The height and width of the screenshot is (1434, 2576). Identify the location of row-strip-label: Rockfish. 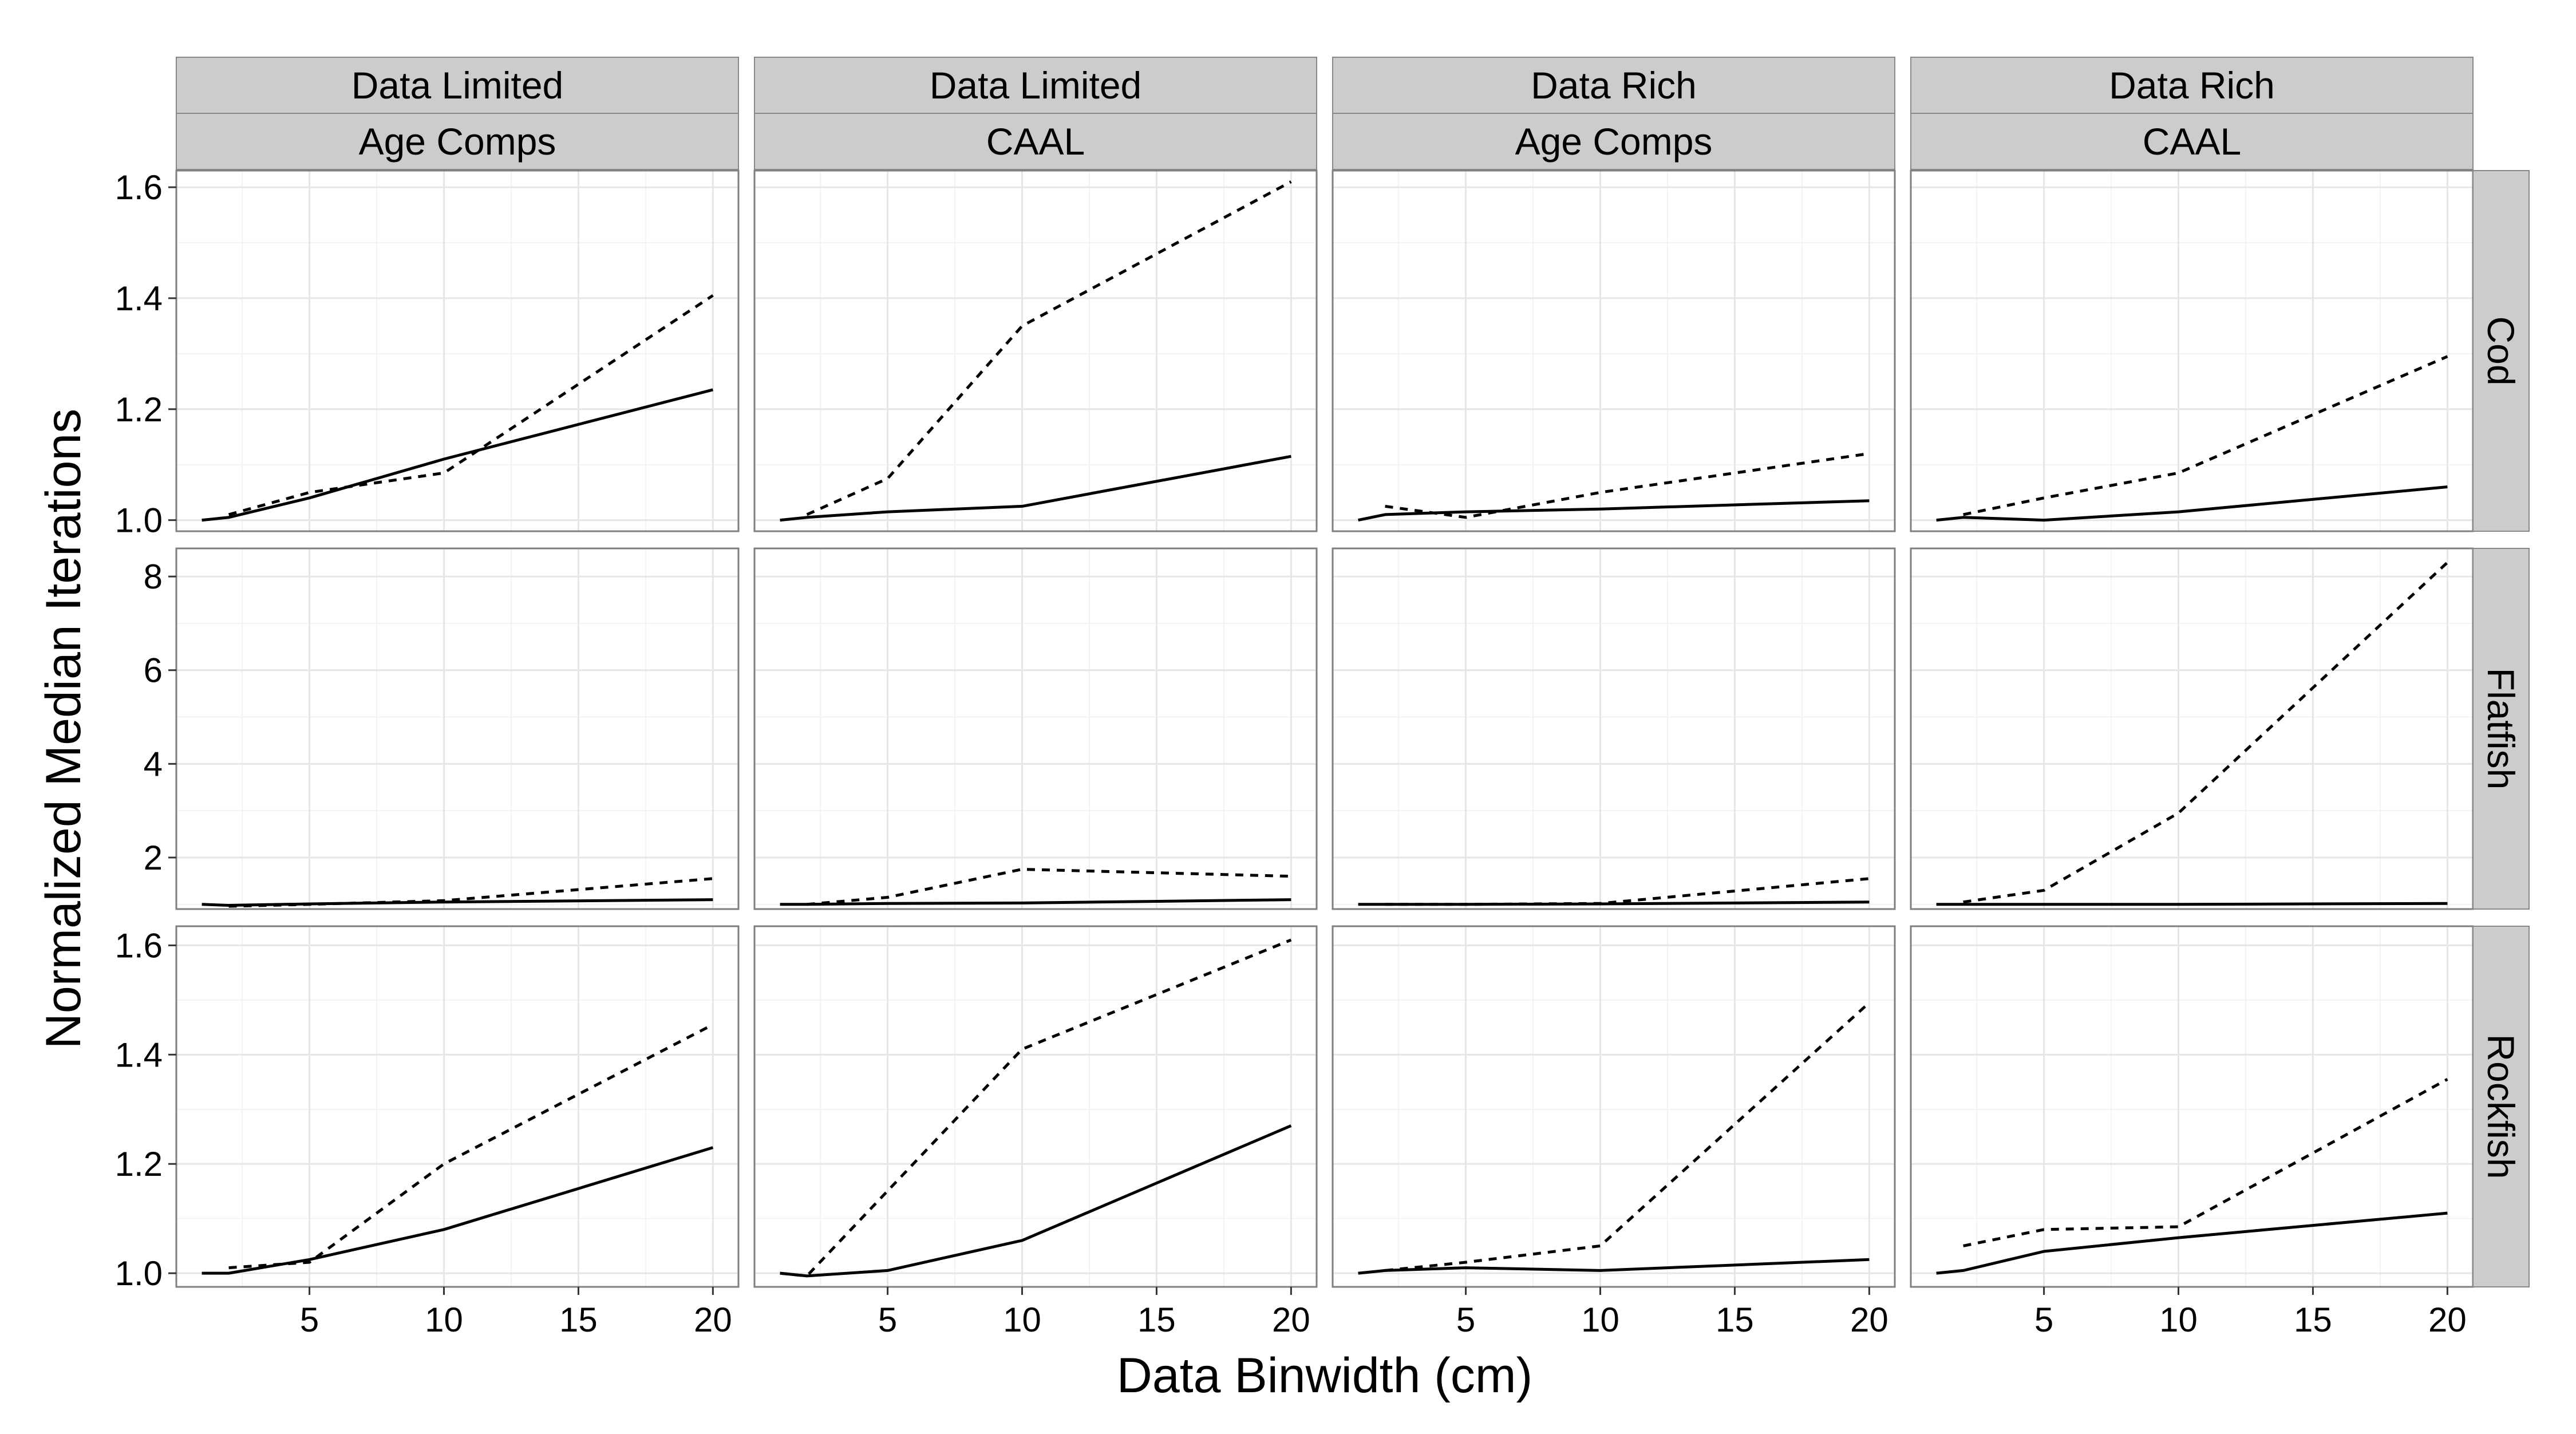
(2501, 1107).